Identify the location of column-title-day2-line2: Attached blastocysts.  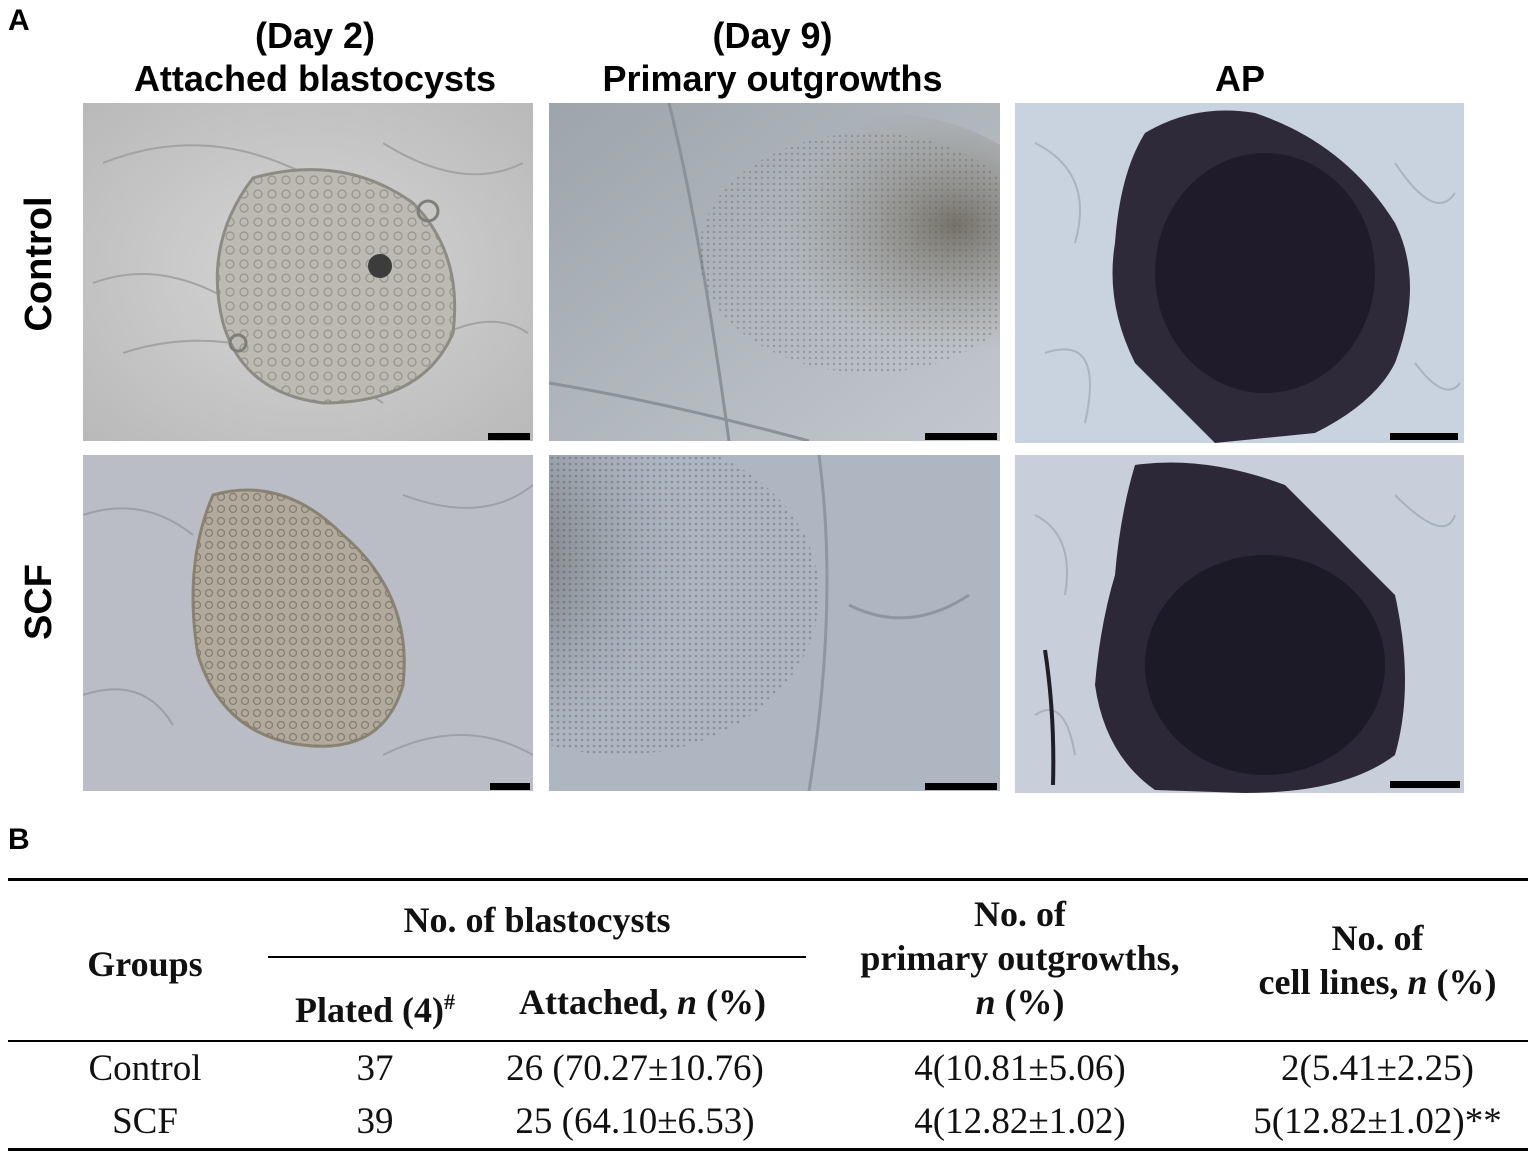
(315, 78).